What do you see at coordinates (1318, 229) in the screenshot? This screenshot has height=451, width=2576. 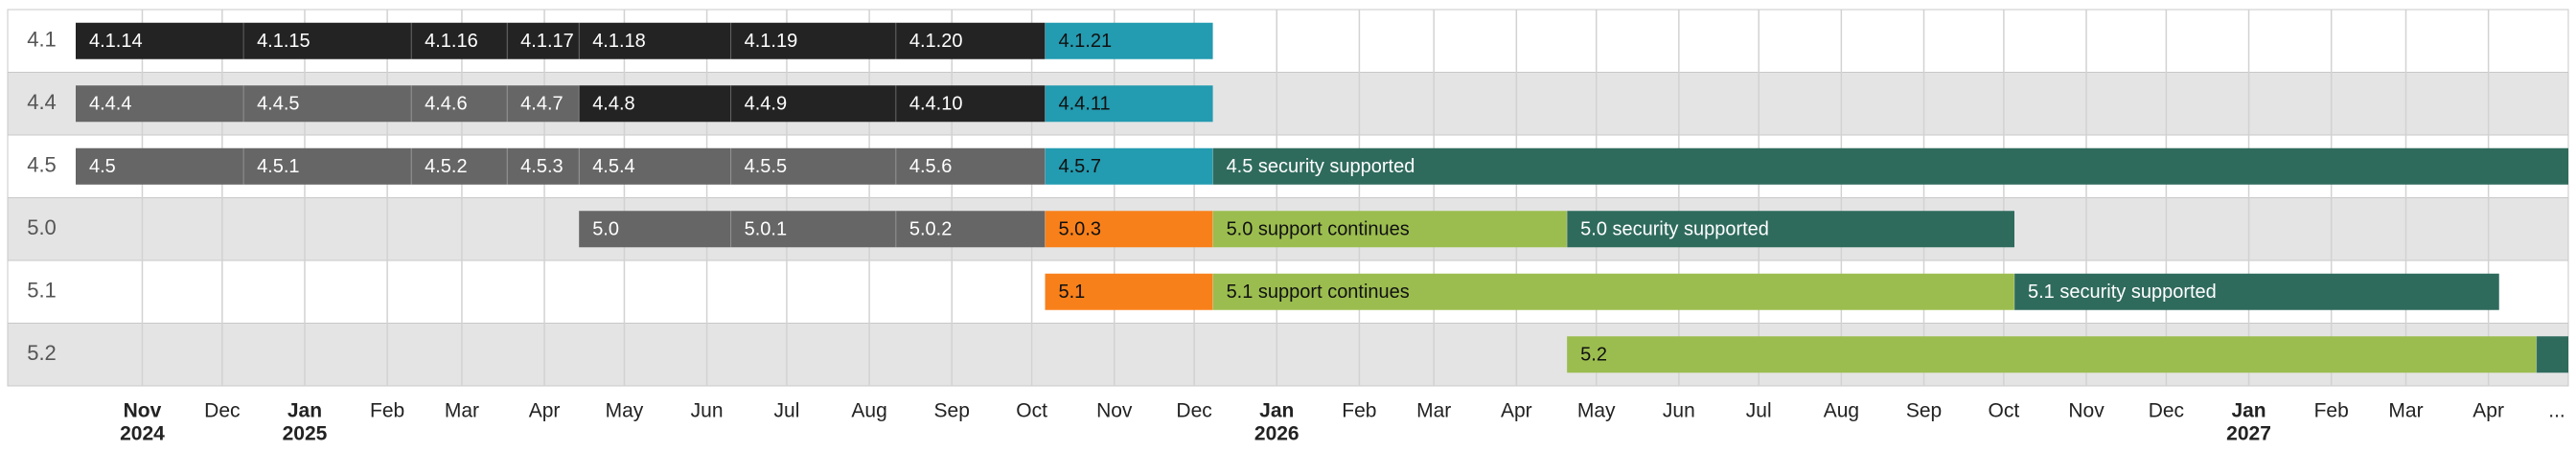 I see `segment-label: 5.0 support continues` at bounding box center [1318, 229].